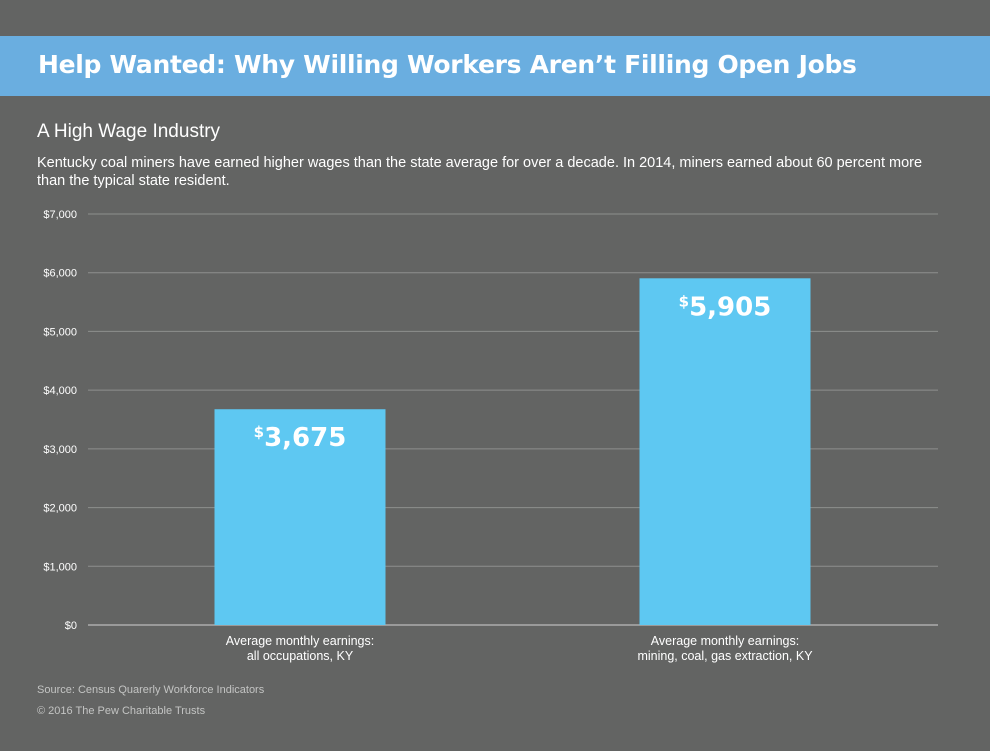  Describe the element at coordinates (60, 391) in the screenshot. I see `y-tick-label: $4,000` at that location.